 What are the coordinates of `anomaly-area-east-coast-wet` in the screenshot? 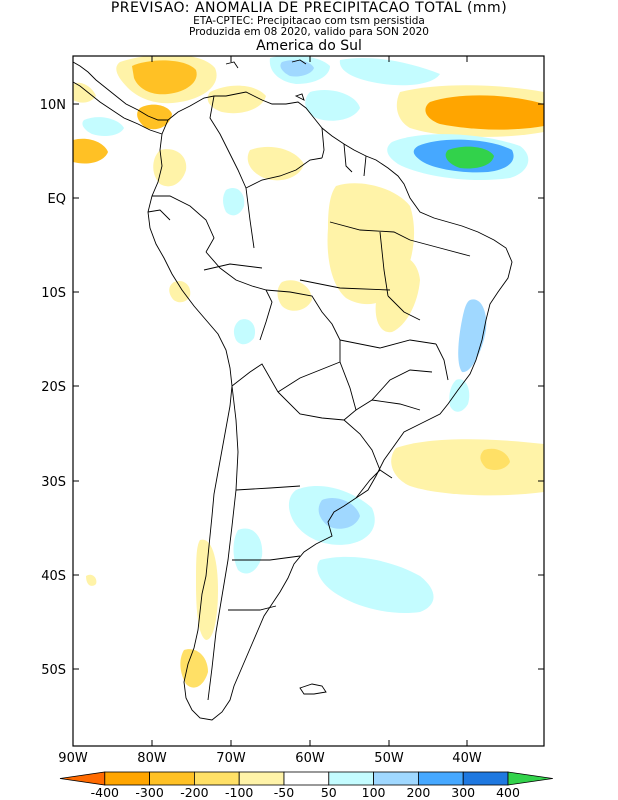 It's located at (472, 336).